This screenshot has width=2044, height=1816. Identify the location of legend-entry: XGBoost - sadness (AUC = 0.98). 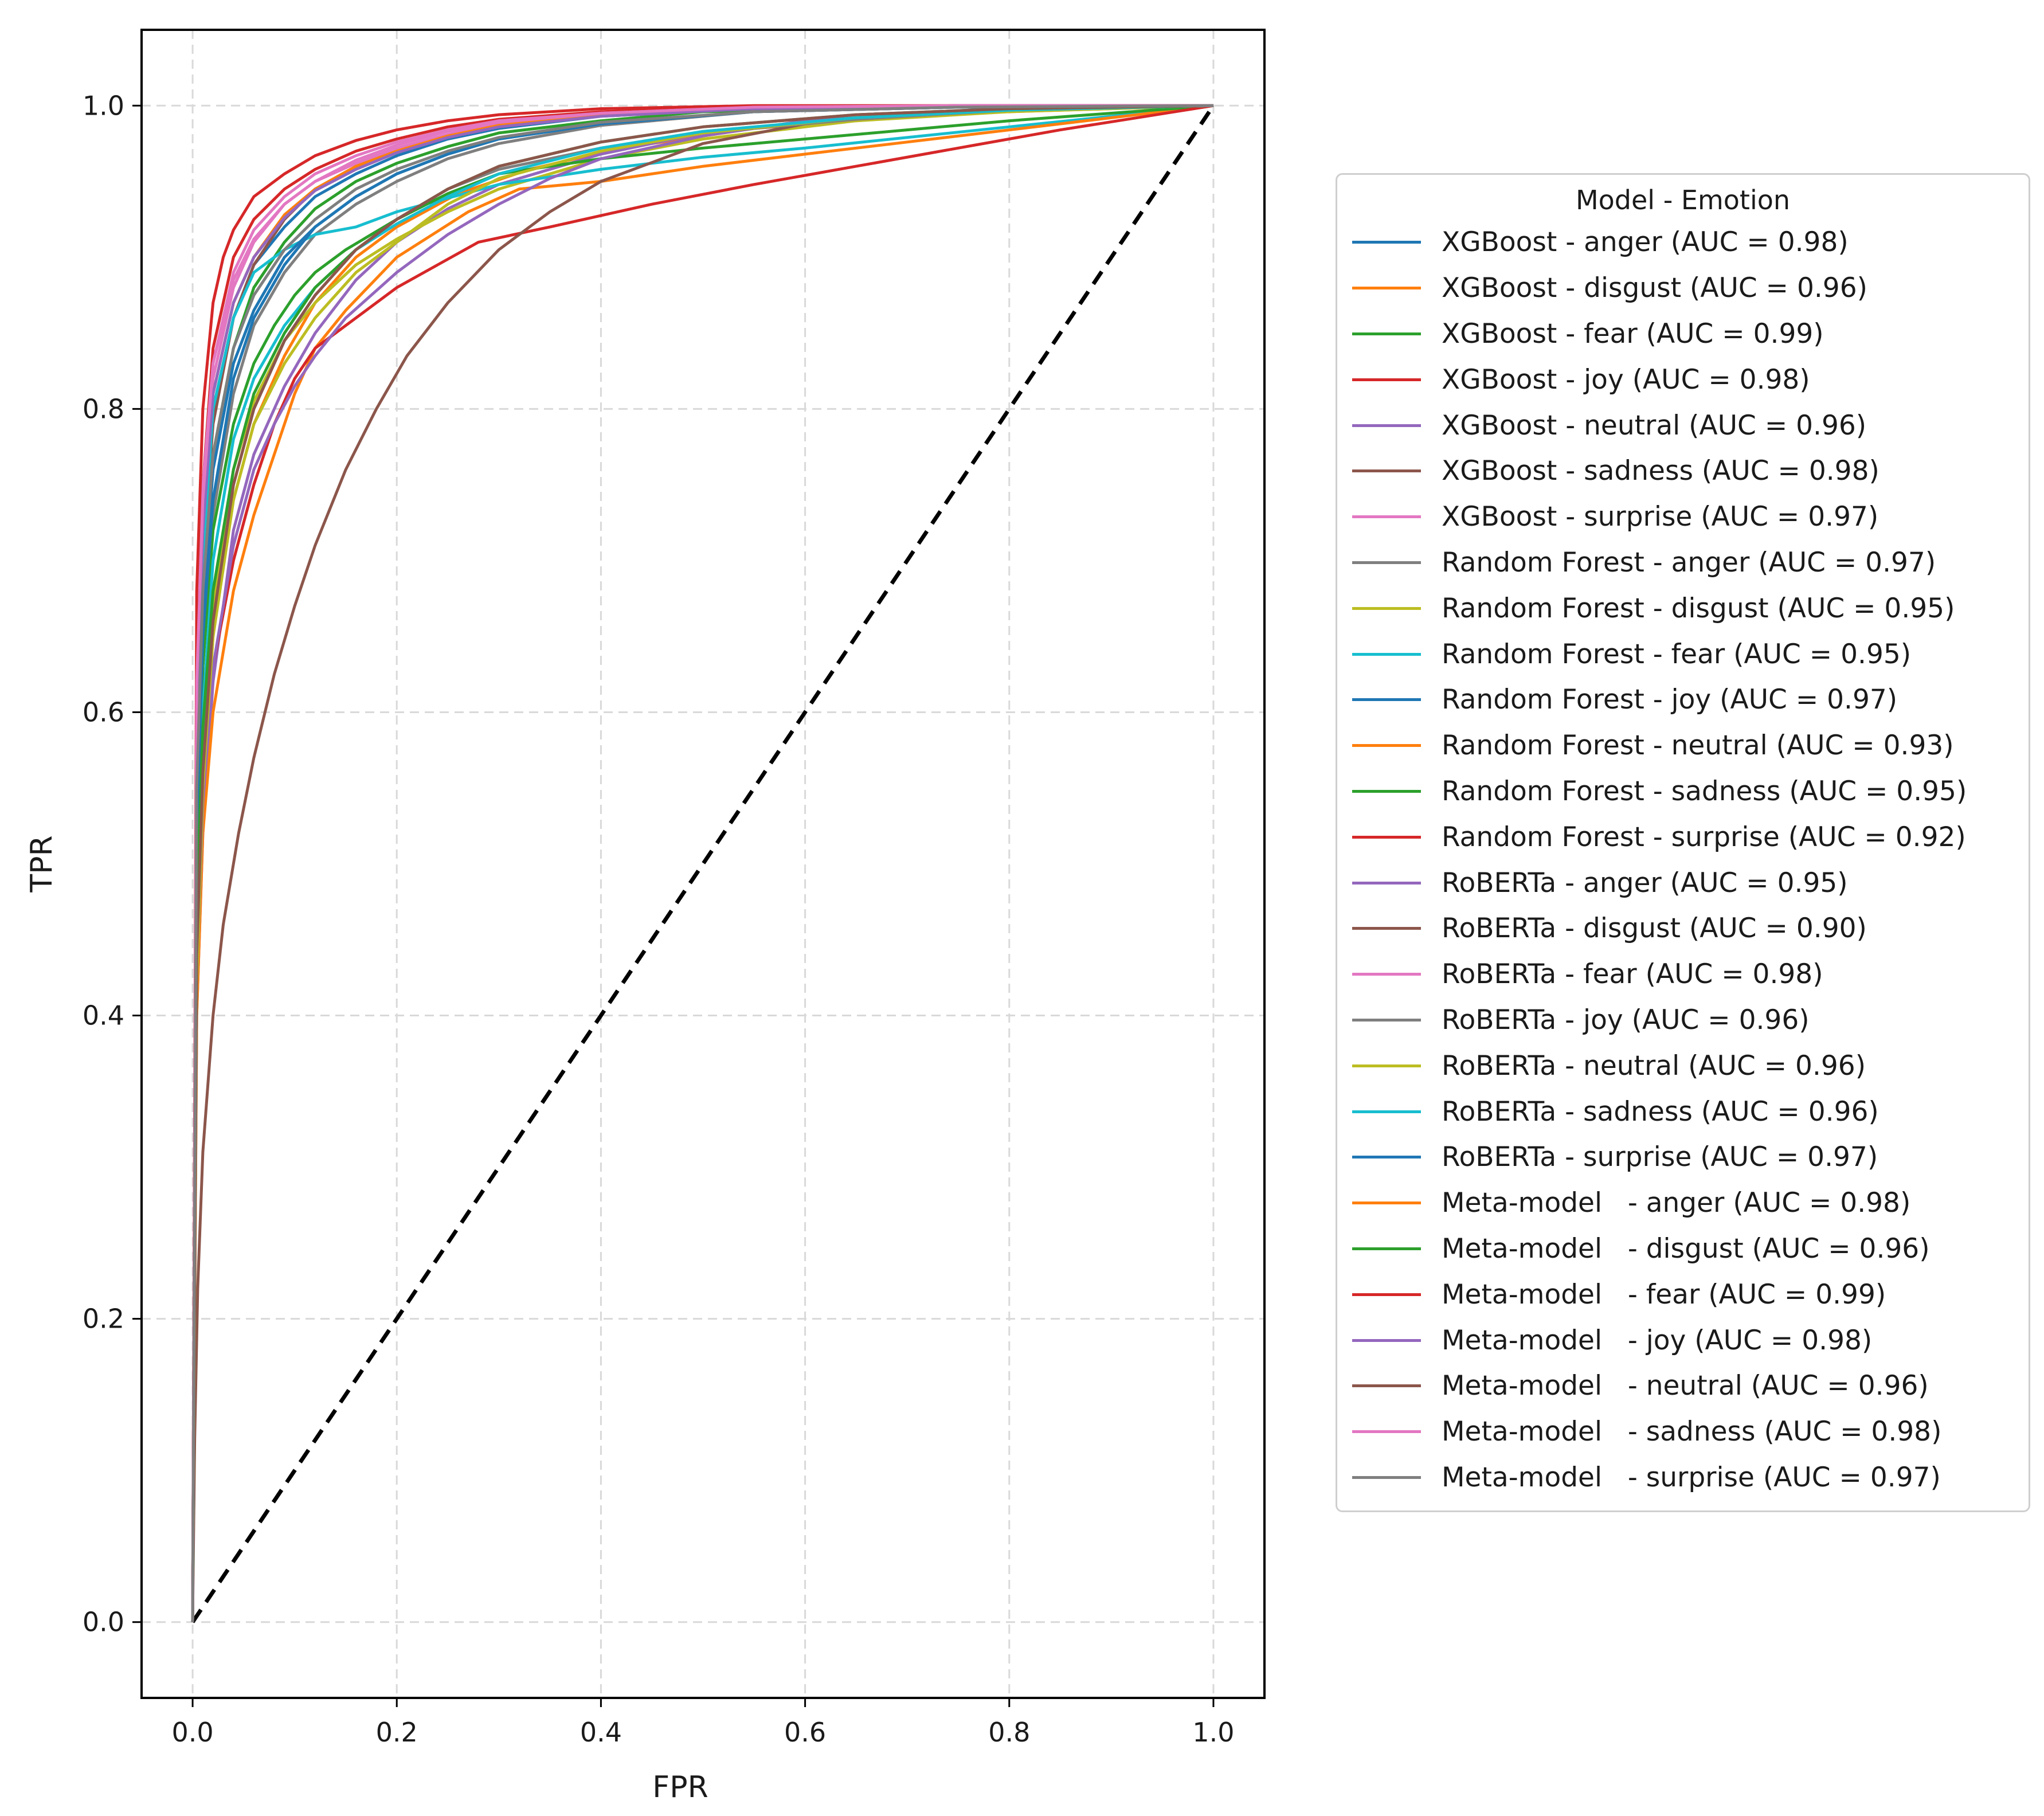
(1683, 471).